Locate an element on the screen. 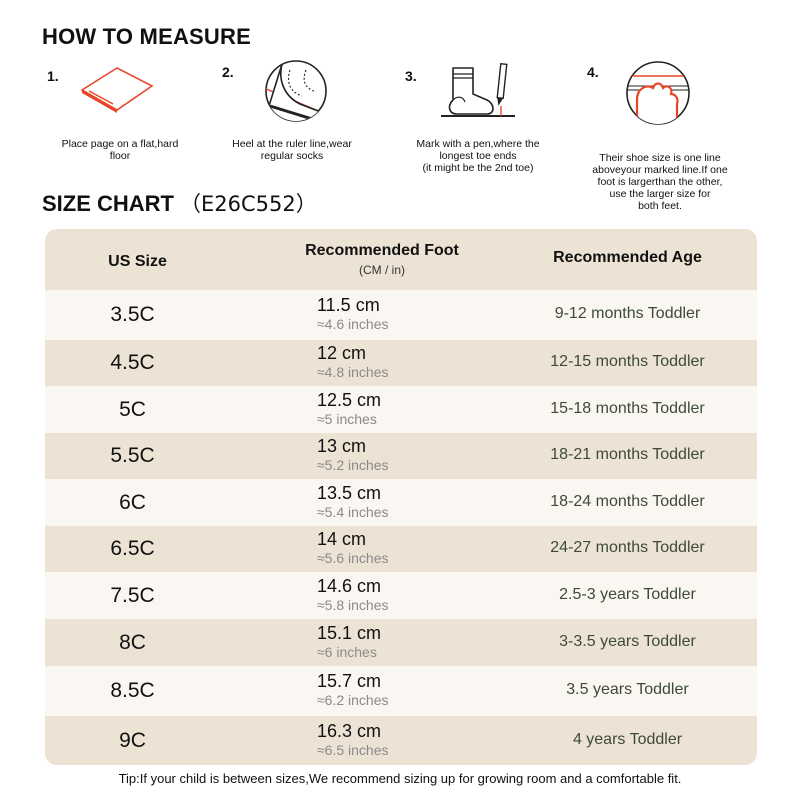 The image size is (800, 800). us-size-cell: 9C is located at coordinates (132, 740).